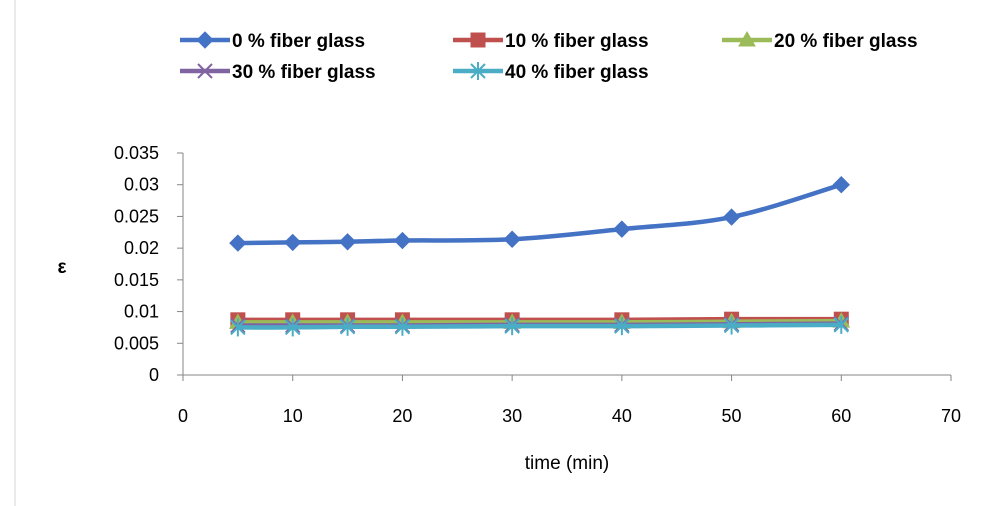  What do you see at coordinates (951, 416) in the screenshot?
I see `x-tick-label: 70` at bounding box center [951, 416].